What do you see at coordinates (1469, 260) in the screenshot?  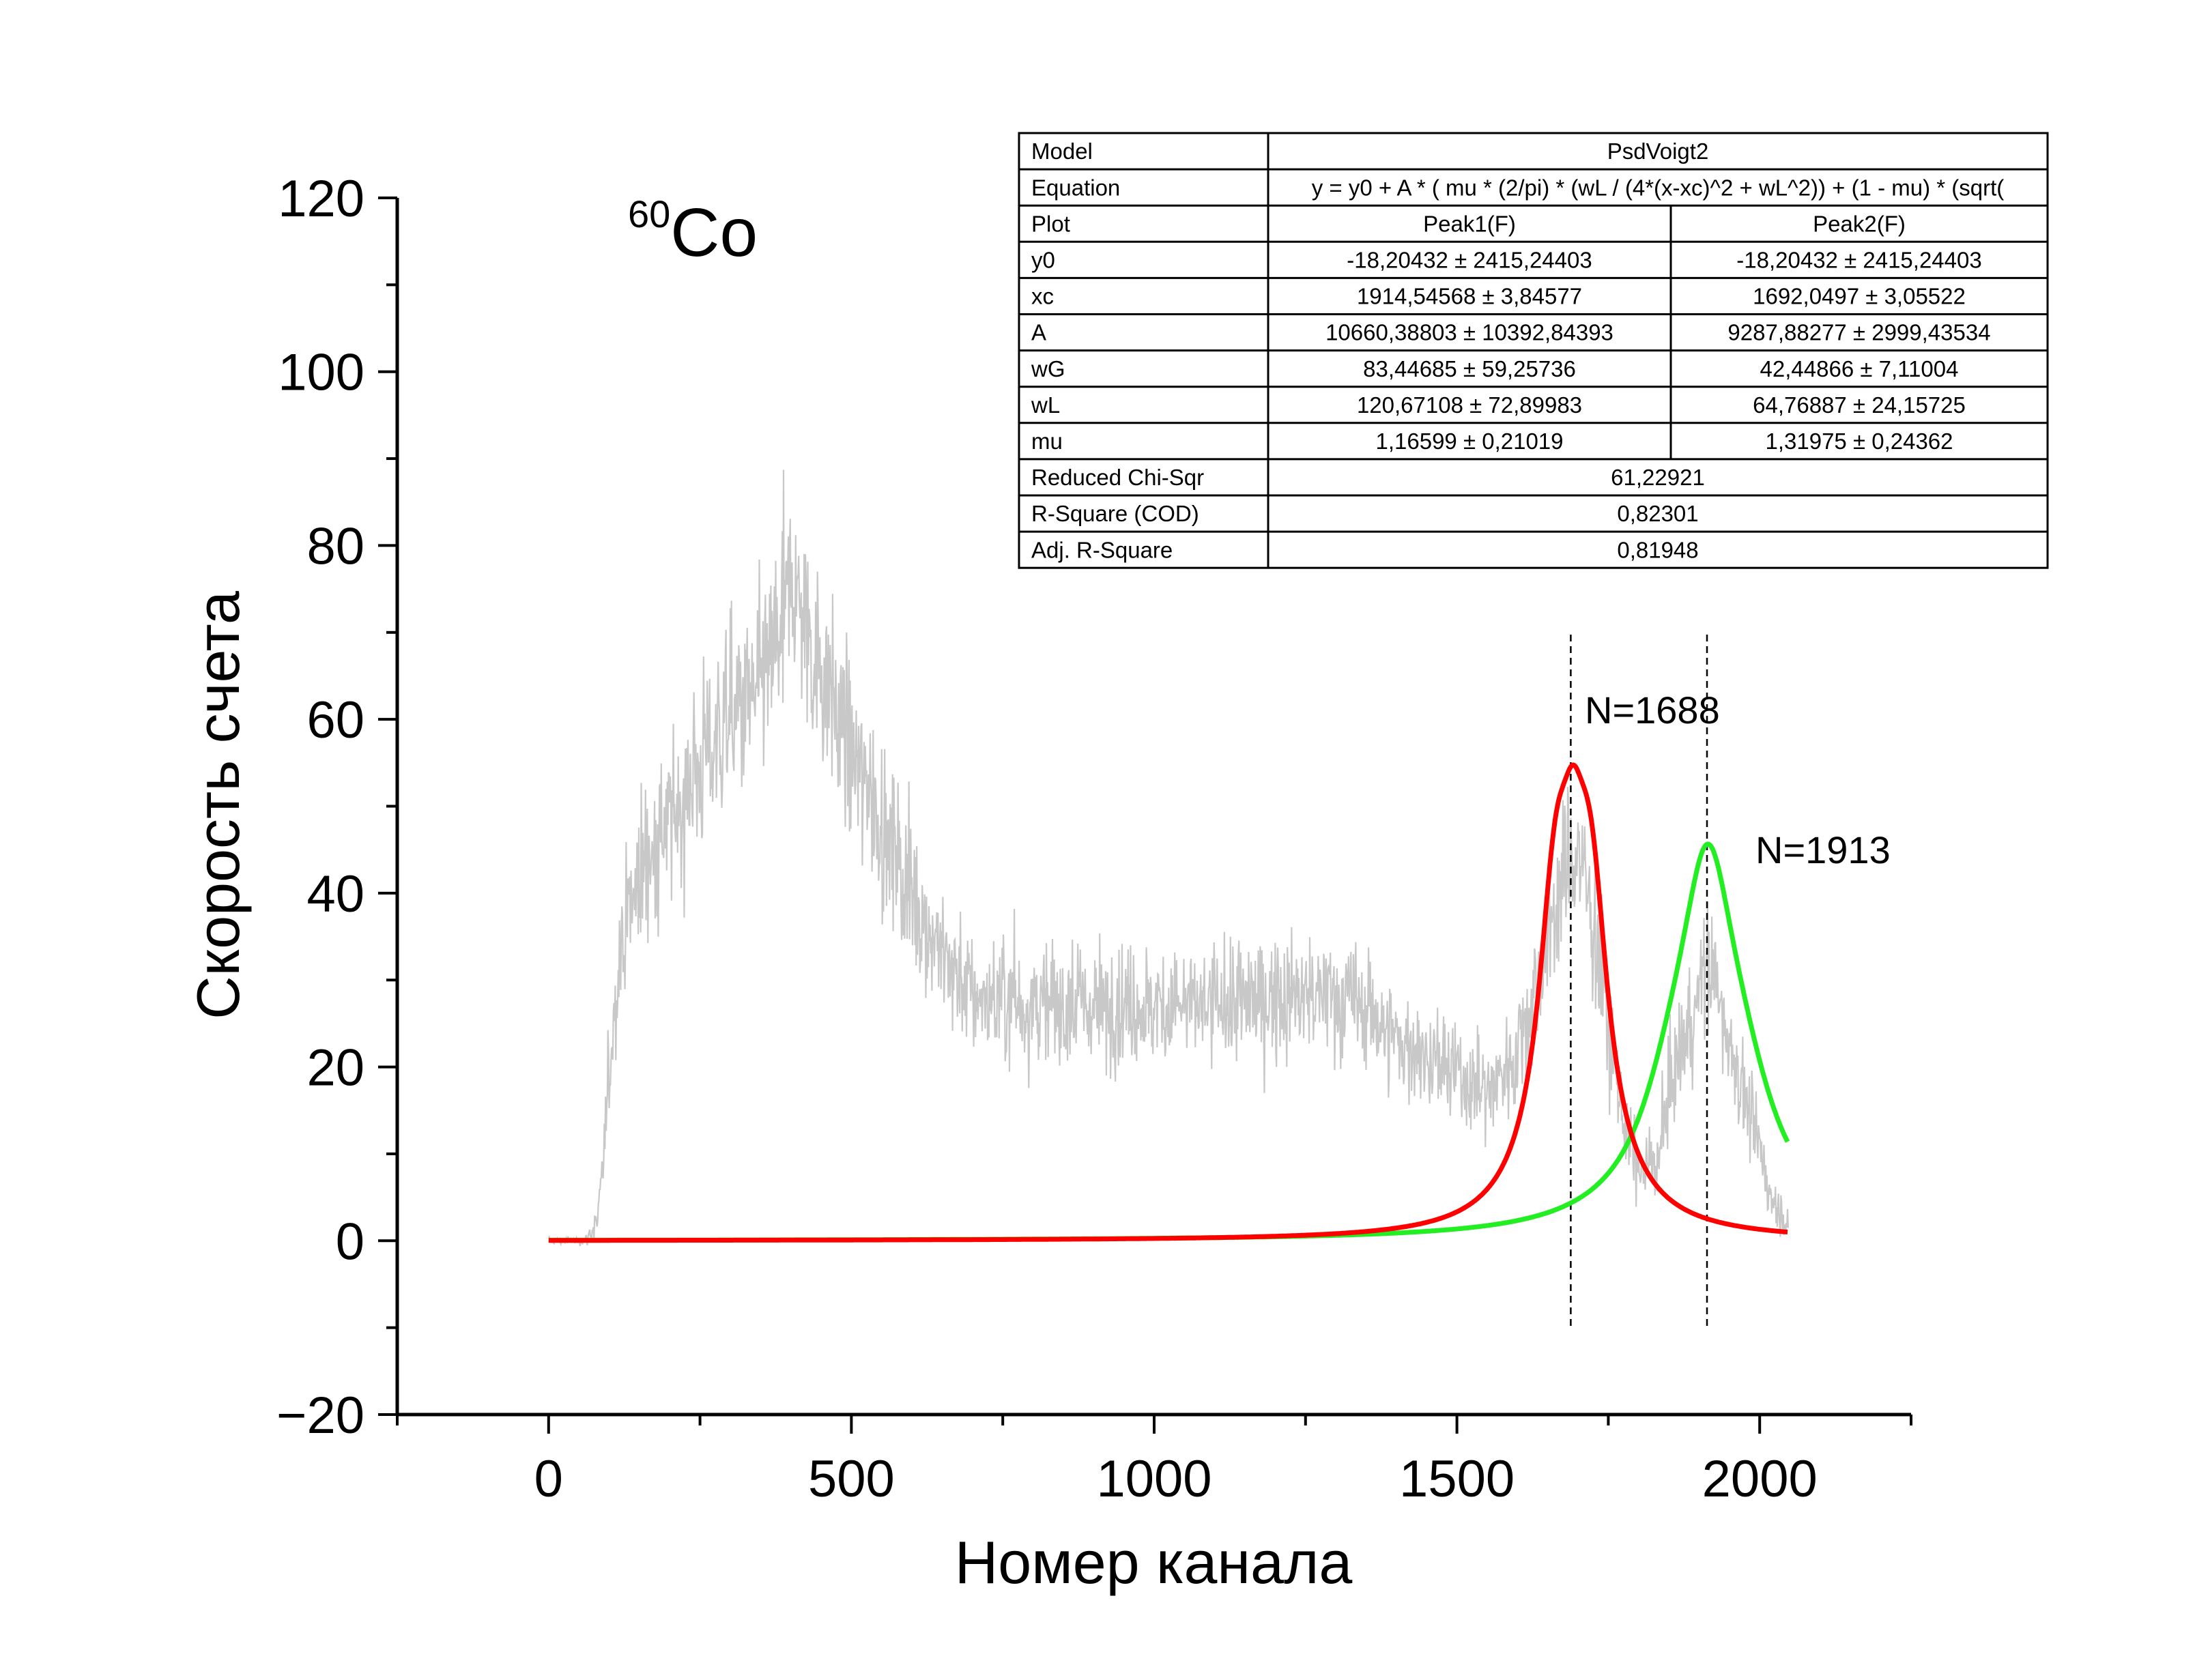 I see `table-cell-peak1: -18,20432 ± 2415,24403` at bounding box center [1469, 260].